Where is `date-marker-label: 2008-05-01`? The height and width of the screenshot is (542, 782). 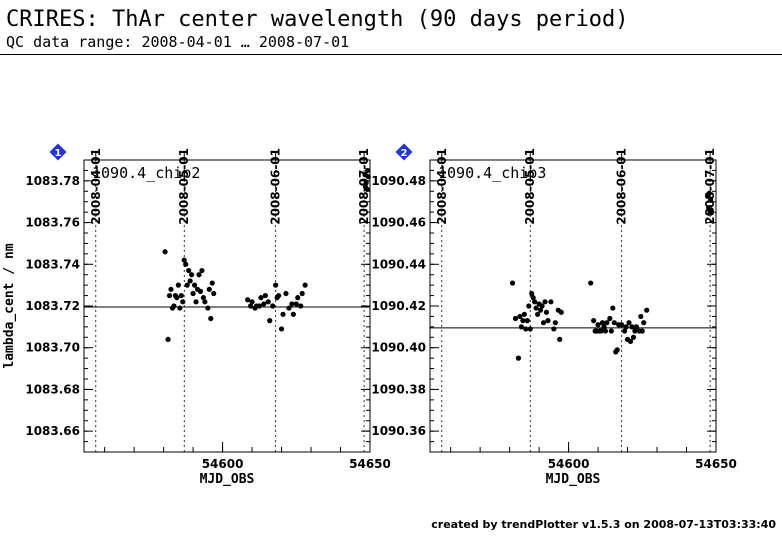
date-marker-label: 2008-05-01 is located at coordinates (530, 186).